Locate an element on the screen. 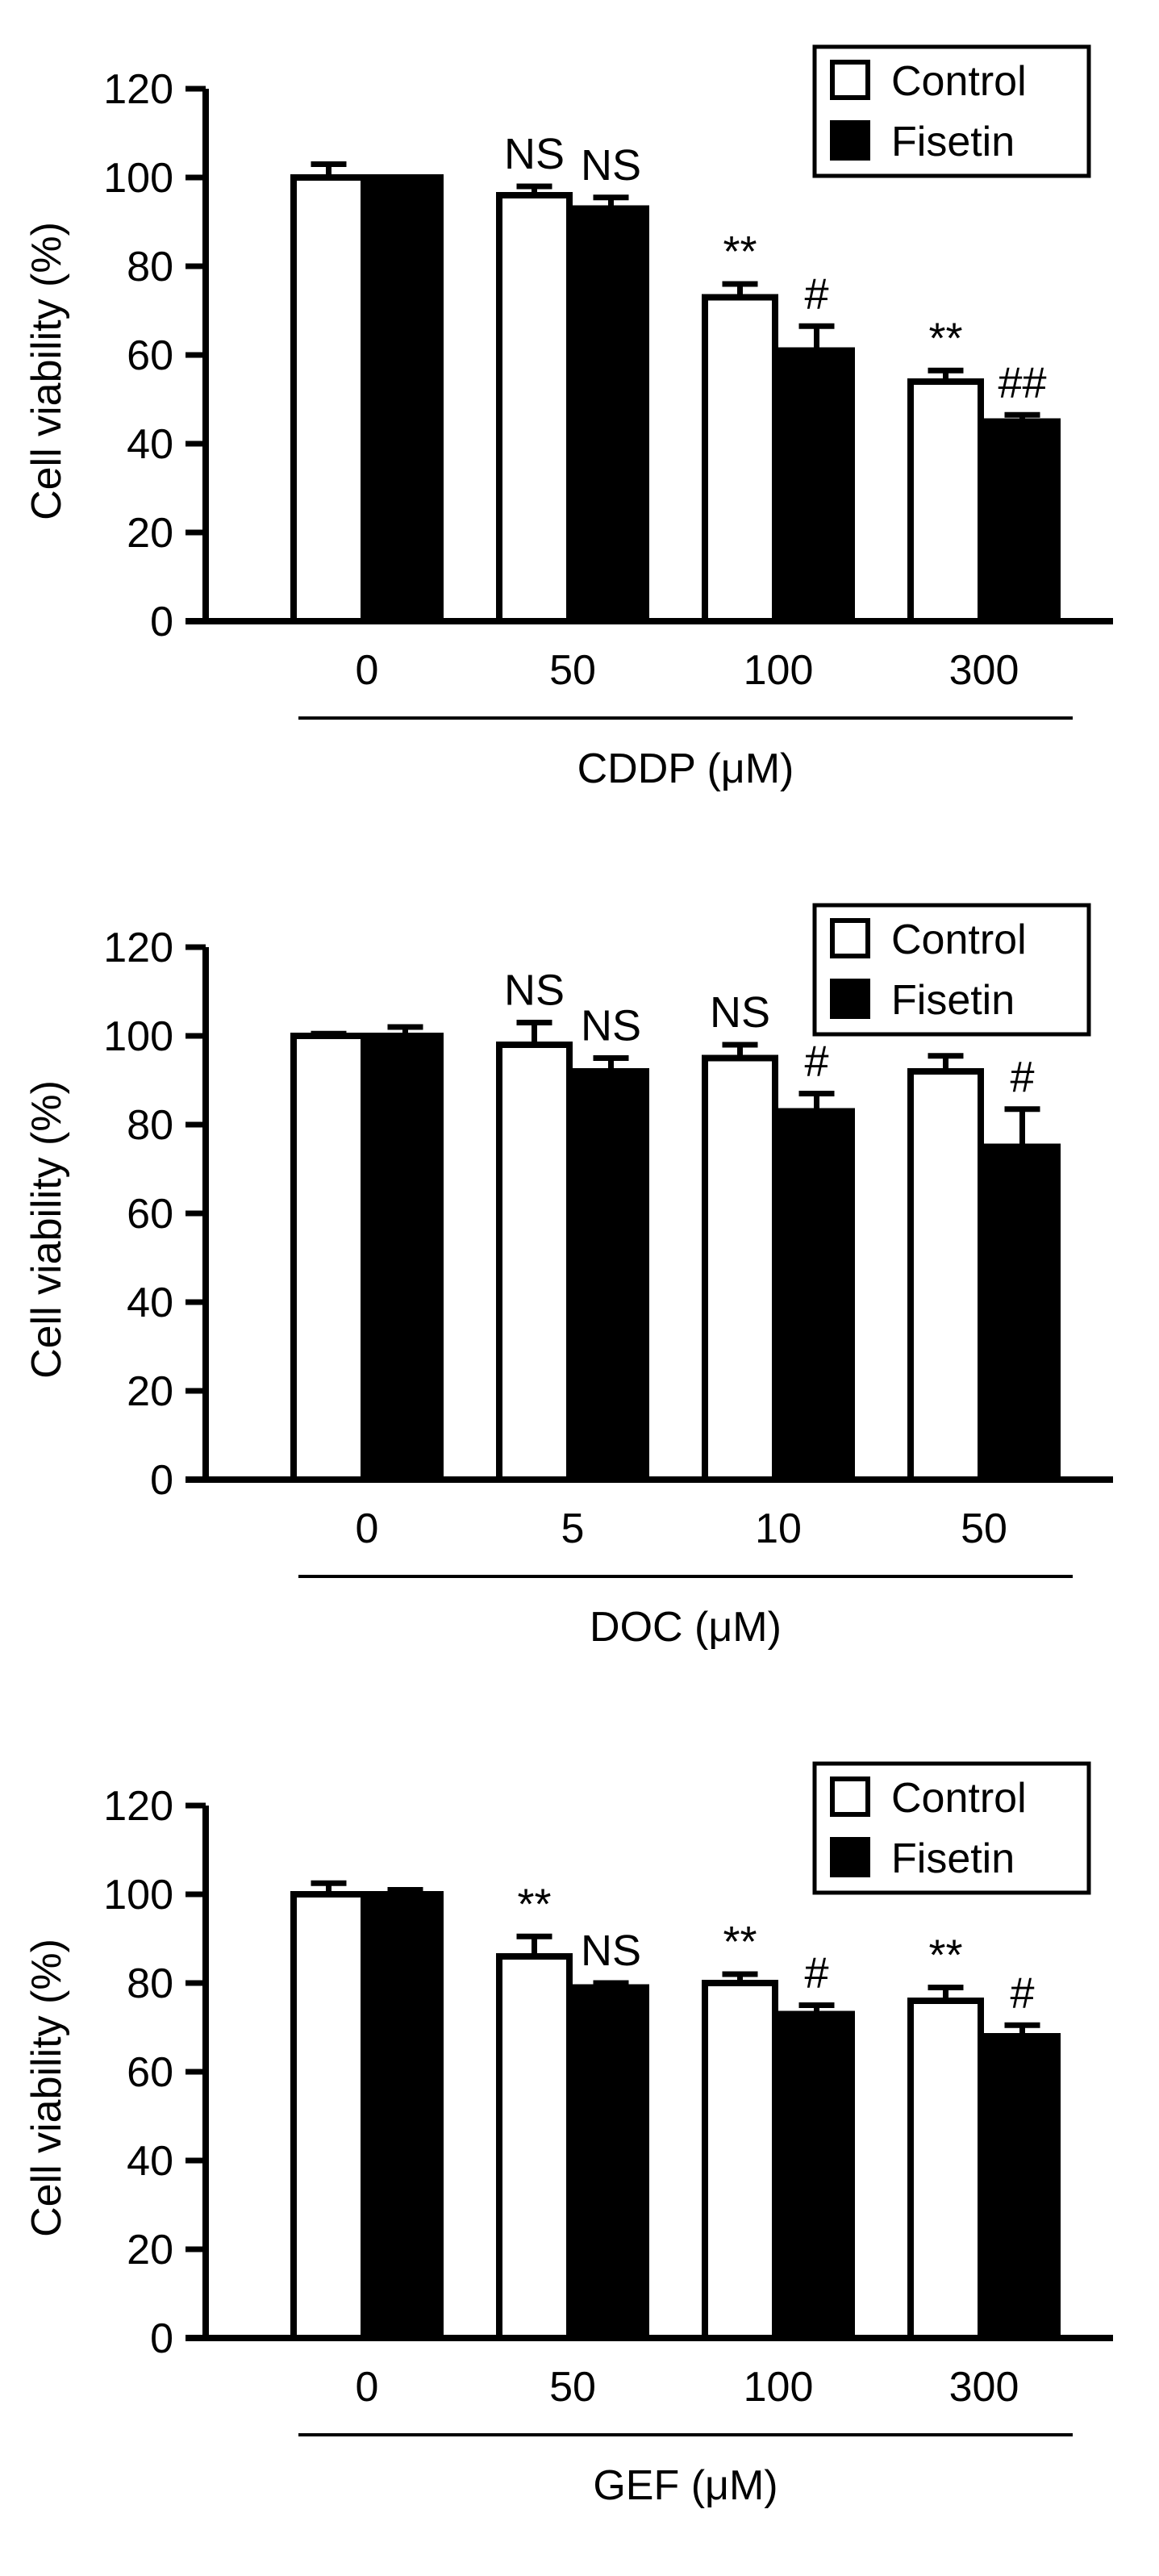  significance-label: ## is located at coordinates (1022, 382).